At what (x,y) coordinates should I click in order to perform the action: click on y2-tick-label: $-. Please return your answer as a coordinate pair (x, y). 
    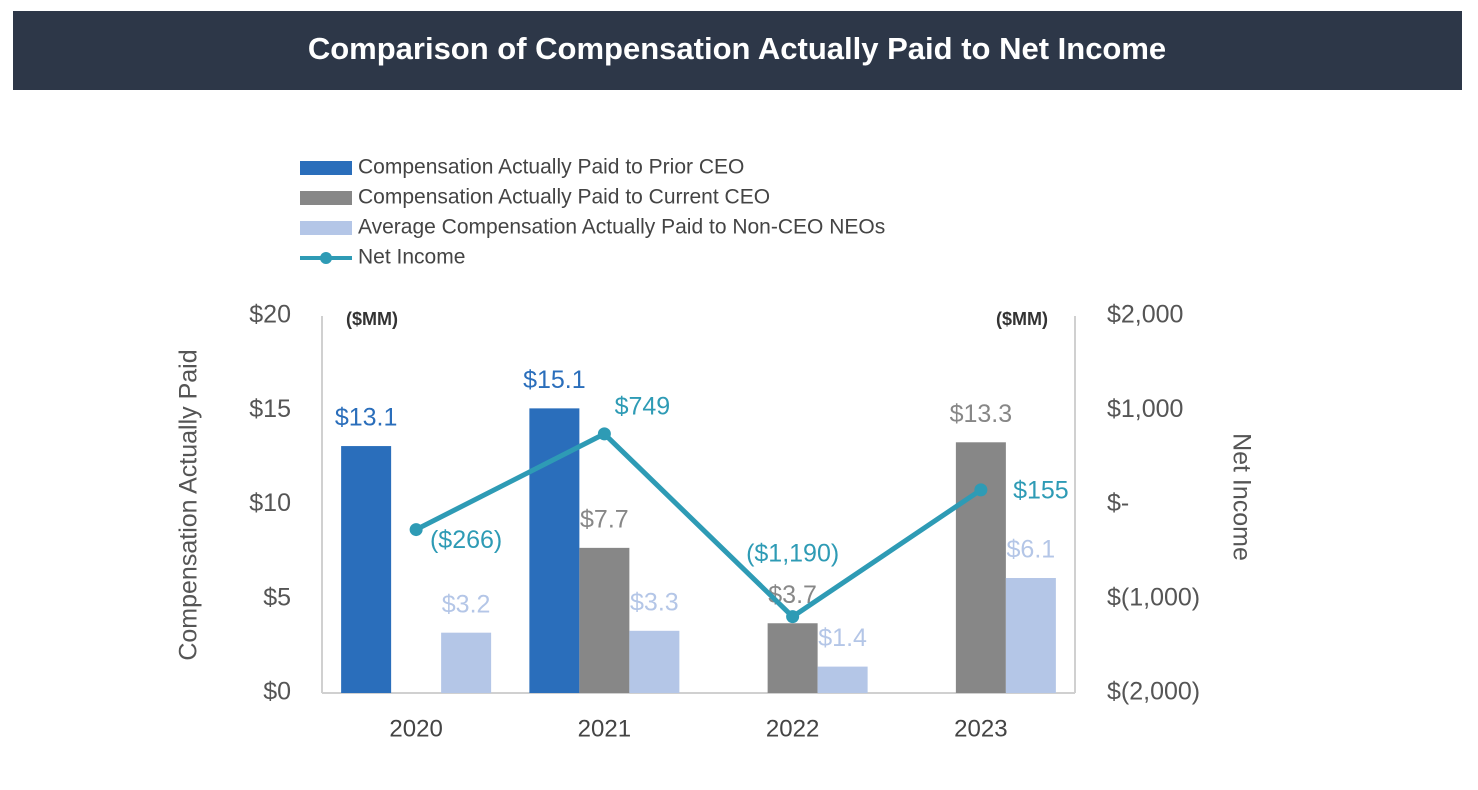
    Looking at the image, I should click on (1118, 503).